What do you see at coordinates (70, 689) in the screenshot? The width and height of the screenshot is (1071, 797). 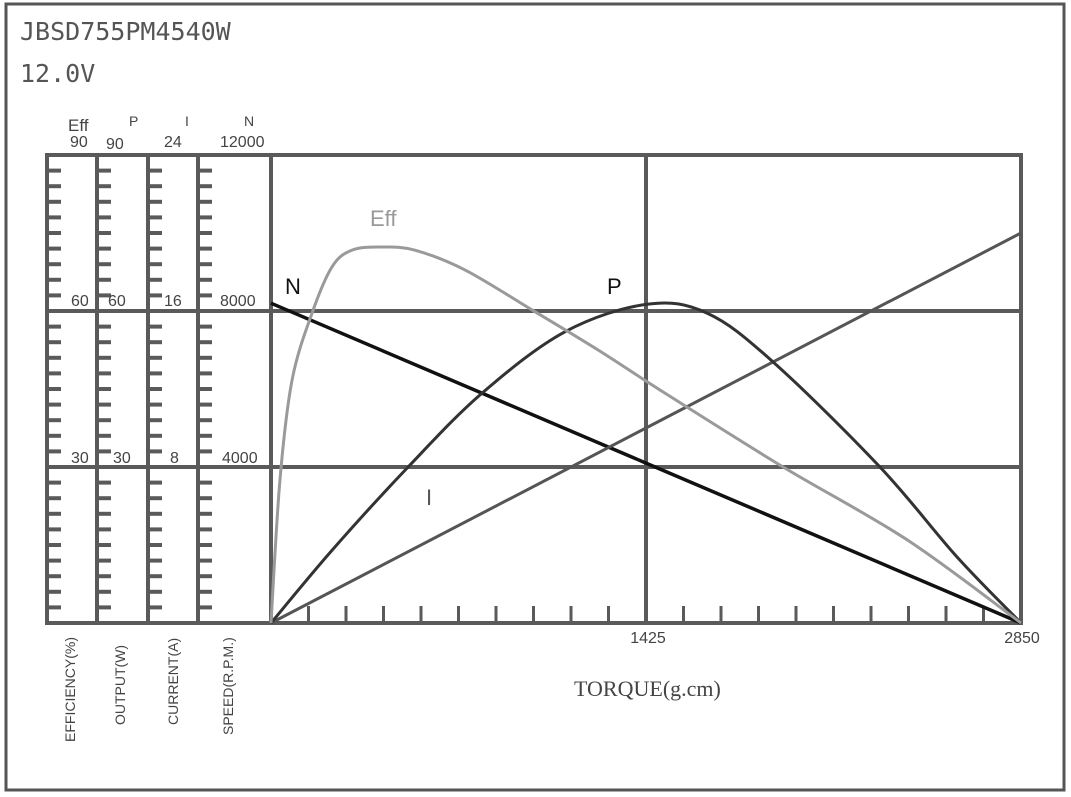 I see `efficiency-axis-label: EFFICIENCY(%)` at bounding box center [70, 689].